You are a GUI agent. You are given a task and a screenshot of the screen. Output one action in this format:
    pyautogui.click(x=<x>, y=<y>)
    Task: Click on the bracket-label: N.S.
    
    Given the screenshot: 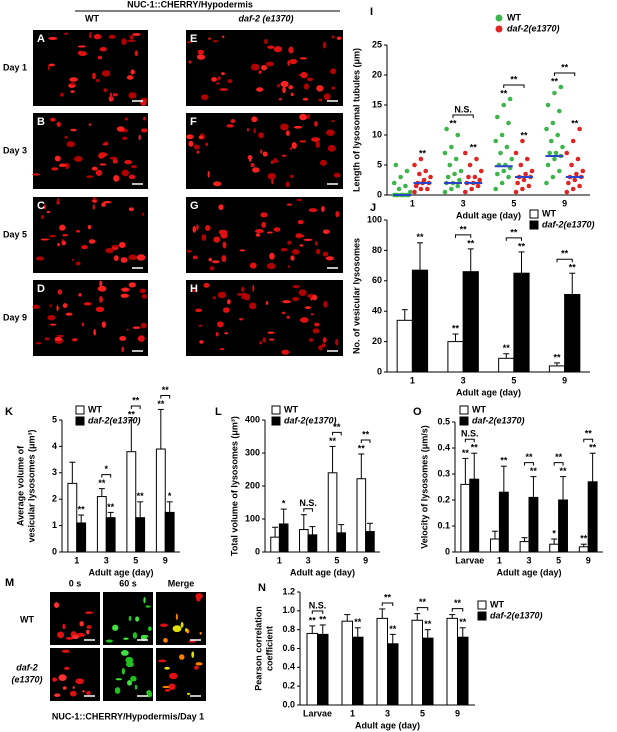 What is the action you would take?
    pyautogui.click(x=308, y=503)
    